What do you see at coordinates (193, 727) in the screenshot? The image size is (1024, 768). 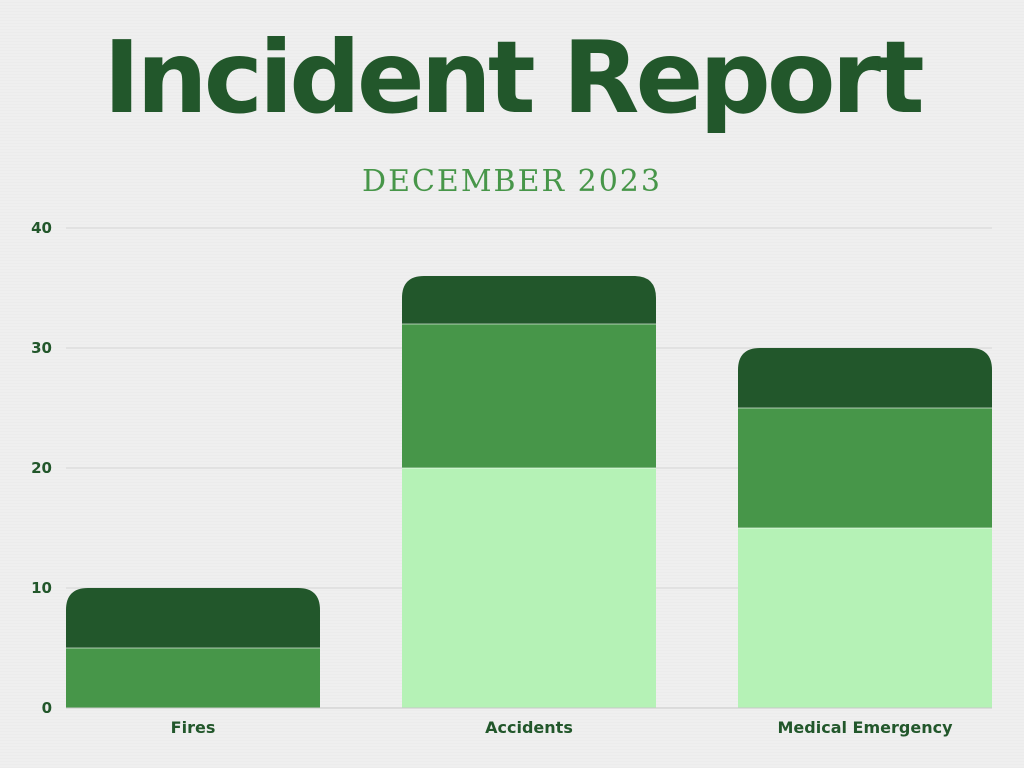 I see `x-category-label: Fires` at bounding box center [193, 727].